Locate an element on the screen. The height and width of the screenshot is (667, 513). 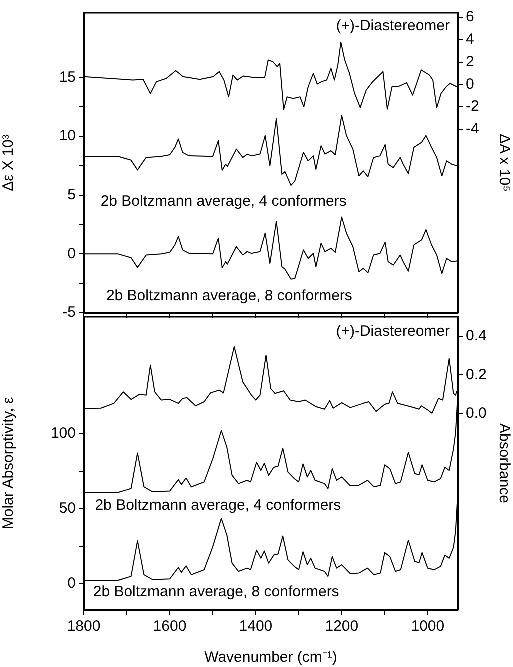
y-tick-label: -5 is located at coordinates (69, 313).